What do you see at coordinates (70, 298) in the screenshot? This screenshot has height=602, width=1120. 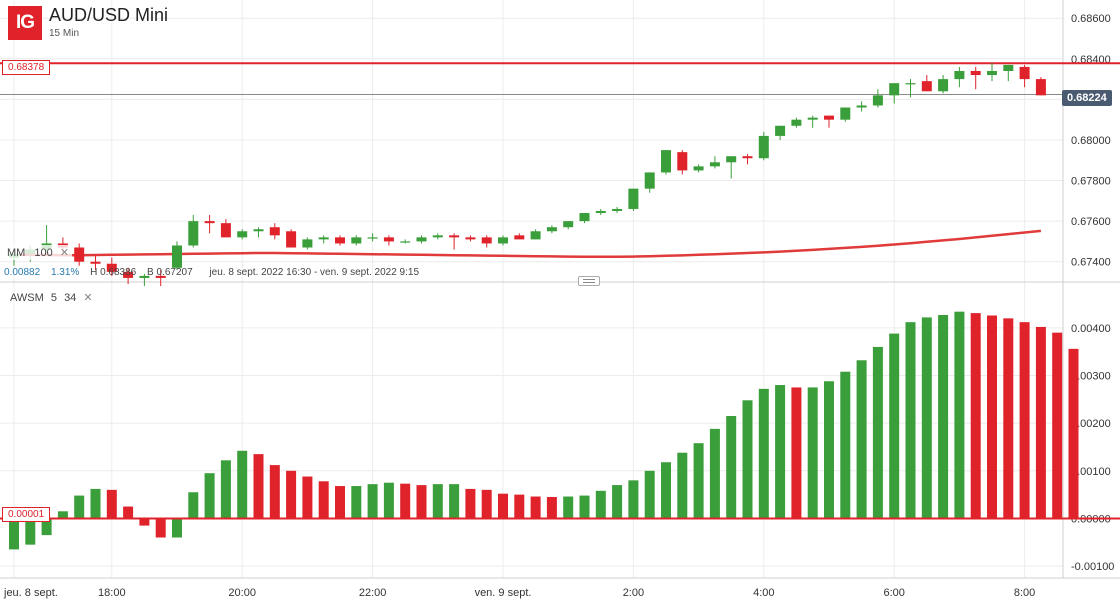 I see `awsm-legend-p2: 34` at bounding box center [70, 298].